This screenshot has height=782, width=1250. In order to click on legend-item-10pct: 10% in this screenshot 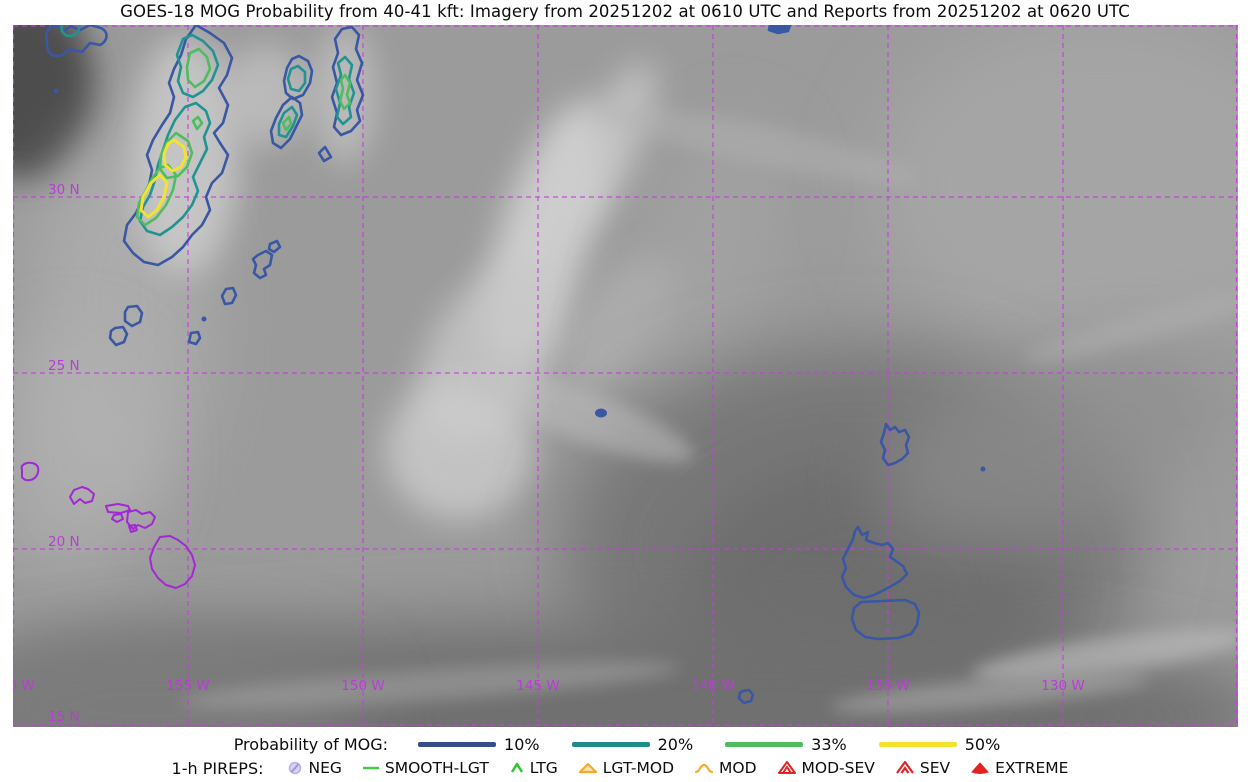, I will do `click(479, 744)`.